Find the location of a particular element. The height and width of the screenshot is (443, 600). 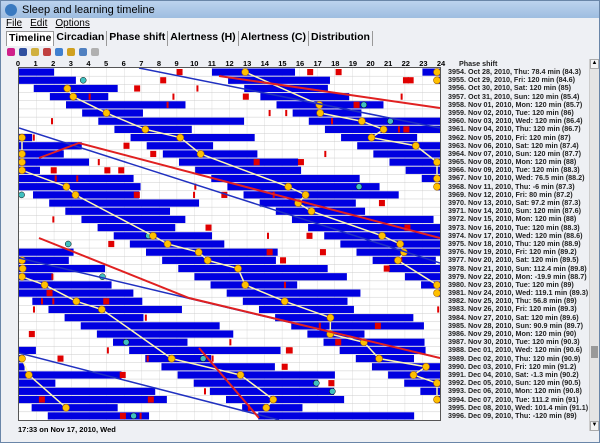

scroll-down-button: ▼ is located at coordinates (594, 426).